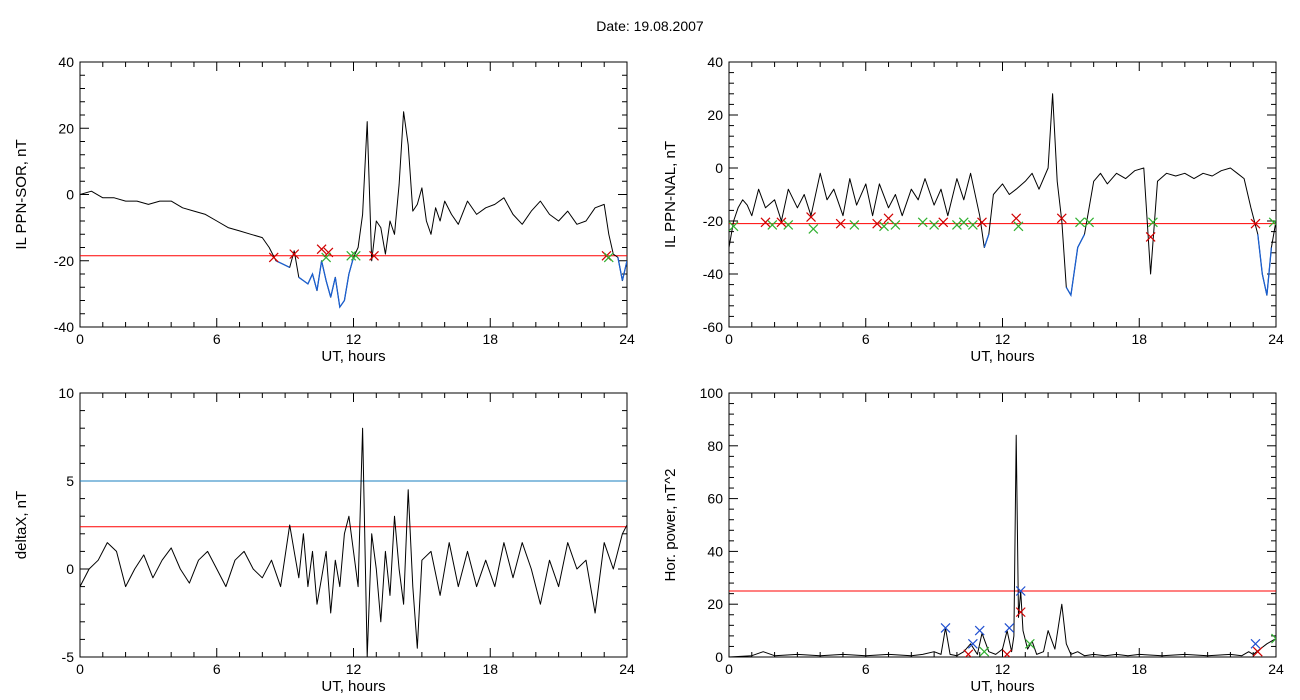 The height and width of the screenshot is (700, 1300). What do you see at coordinates (713, 221) in the screenshot?
I see `y-tick-label: -20` at bounding box center [713, 221].